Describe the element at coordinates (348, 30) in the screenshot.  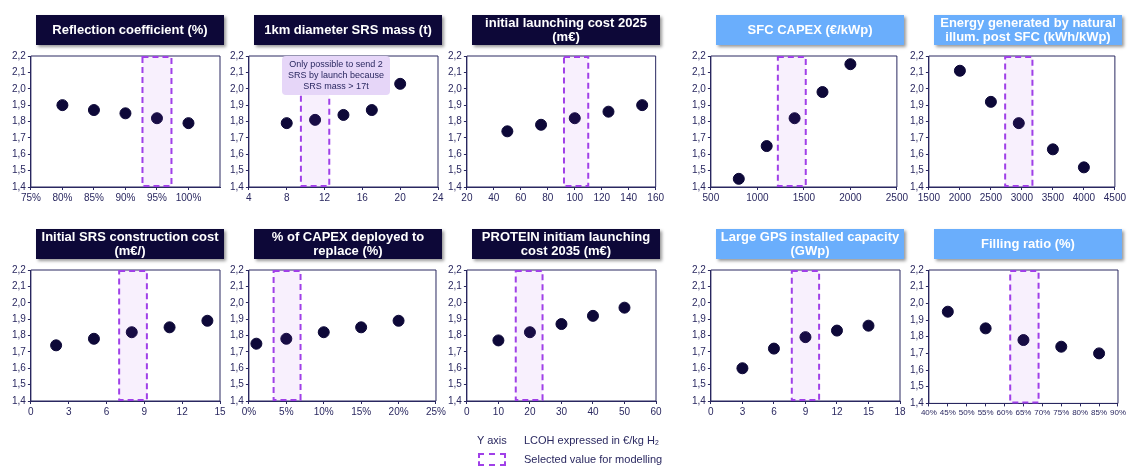
I see `chart-title: 1km diameter SRS mass (t)` at that location.